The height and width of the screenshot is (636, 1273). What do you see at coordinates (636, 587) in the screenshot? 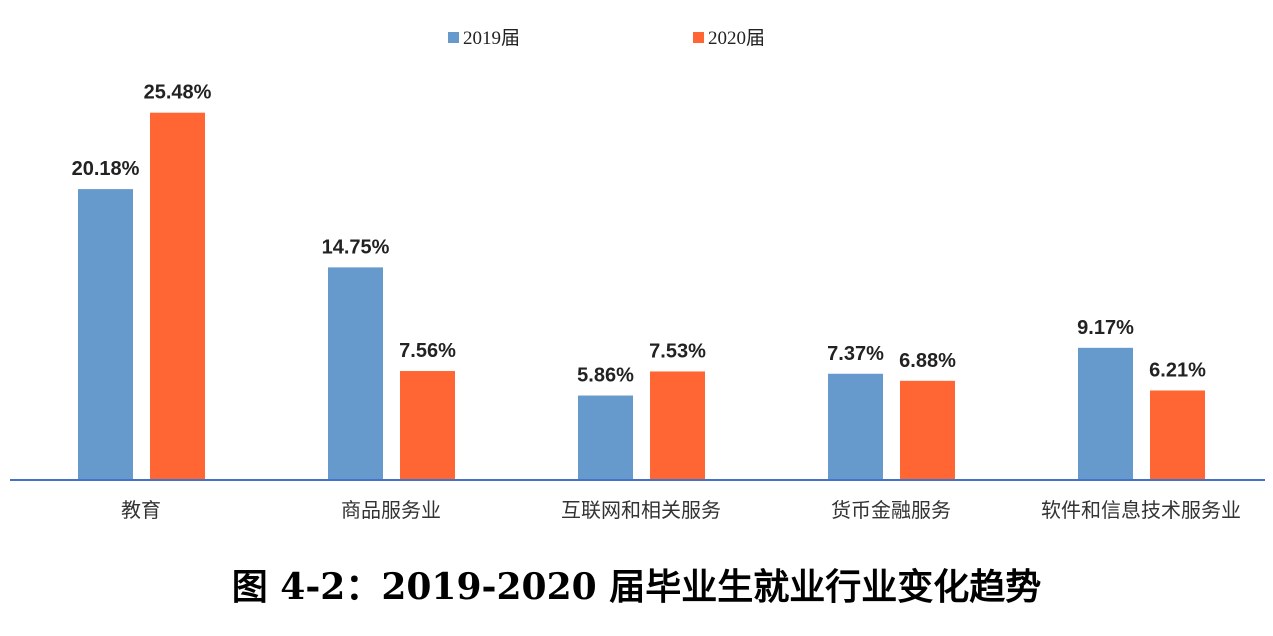
I see `figure-caption: 图 4-2：2019-2020 届毕业生就业行业变化趋势` at bounding box center [636, 587].